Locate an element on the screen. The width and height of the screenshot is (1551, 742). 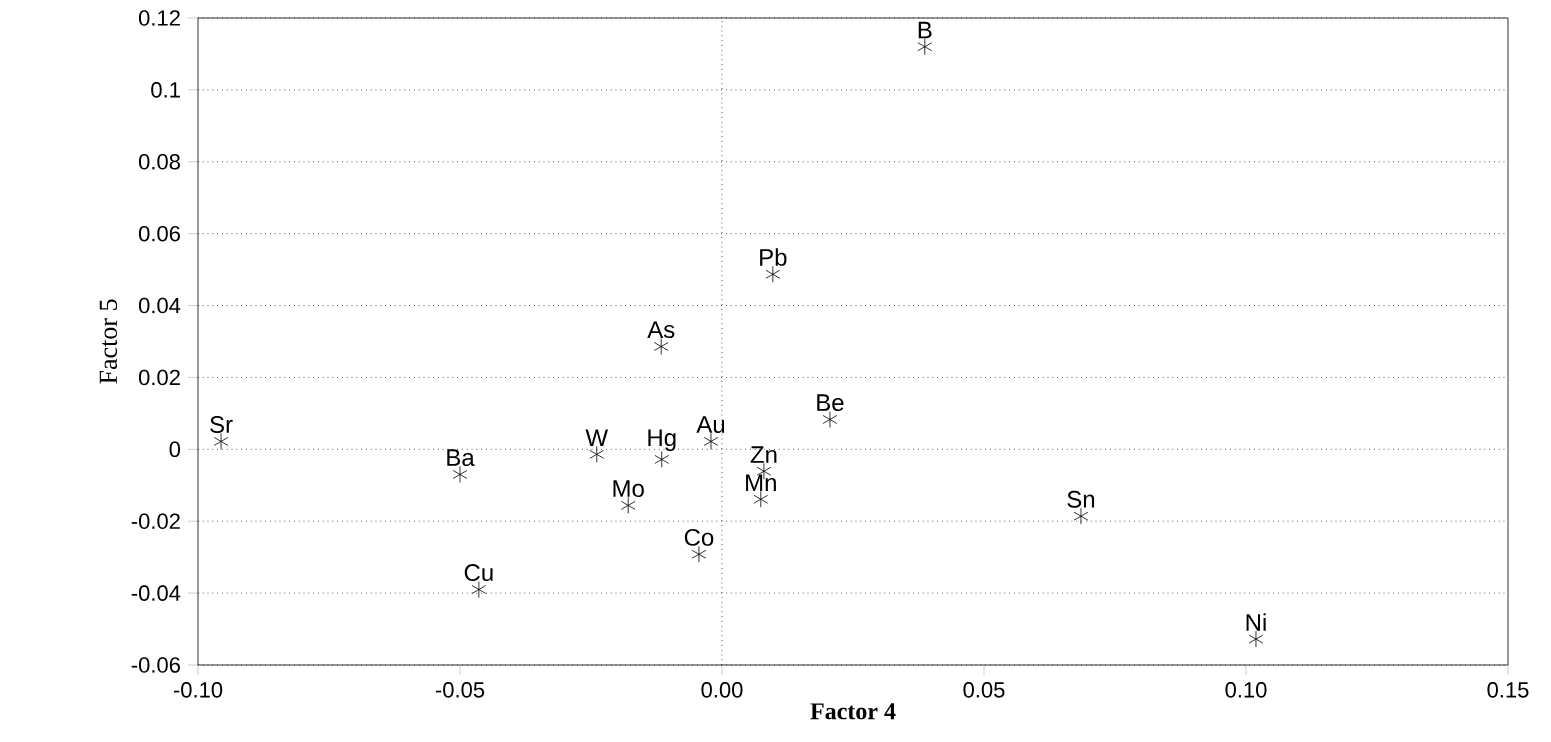
y-tick-label: -0.02 is located at coordinates (155, 521).